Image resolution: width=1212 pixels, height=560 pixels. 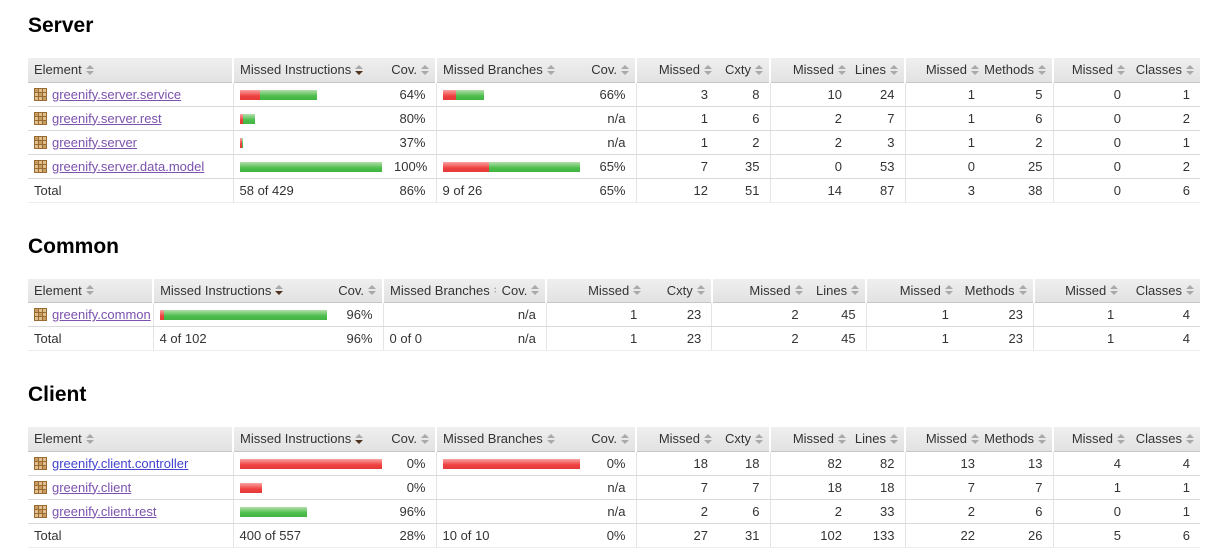 I want to click on table-row: greenify.client.rest 96% n/a 2 6 2 33 2 6 0 1, so click(x=614, y=511).